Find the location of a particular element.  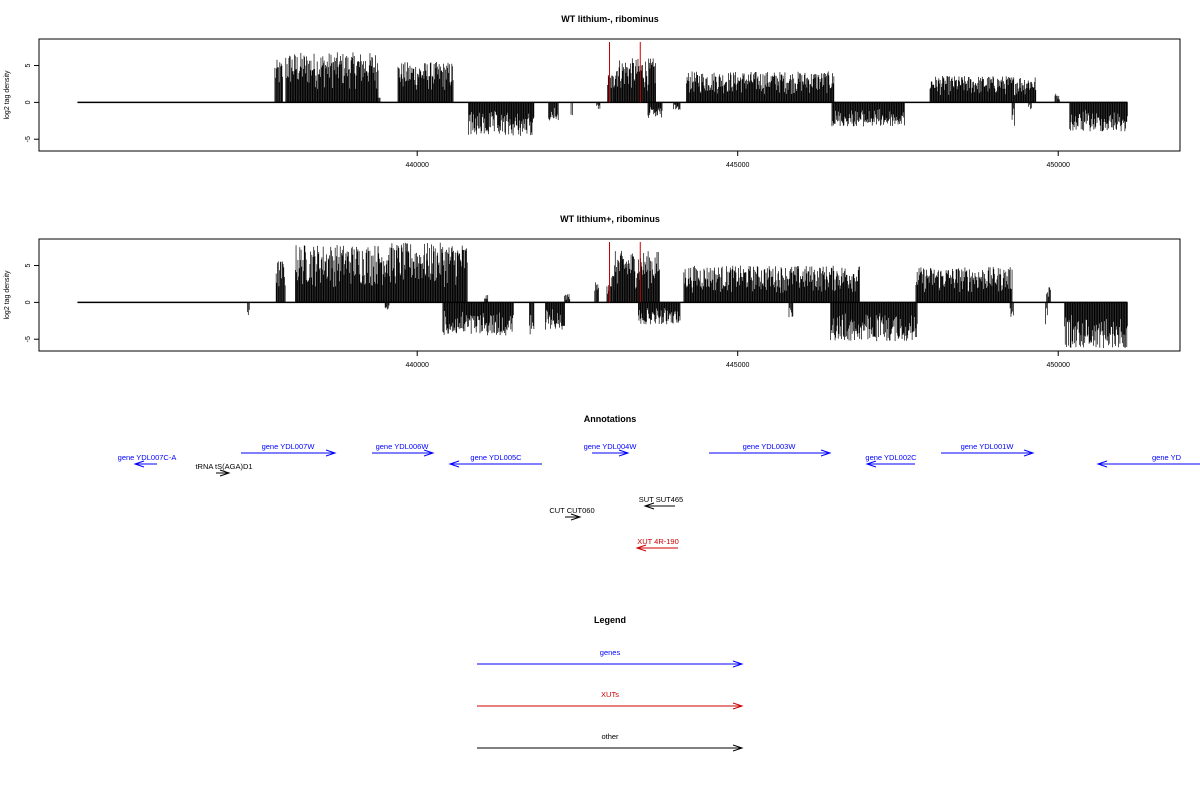

feature-label: gene YDL005C is located at coordinates (496, 457).